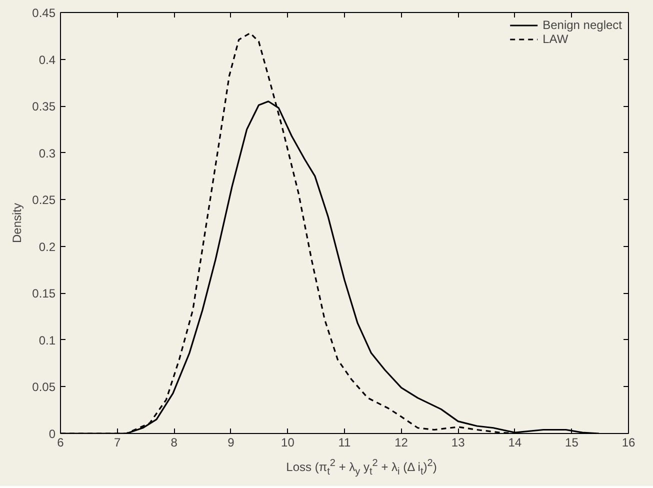 This screenshot has height=488, width=653. What do you see at coordinates (555, 39) in the screenshot?
I see `legend-label: LAW` at bounding box center [555, 39].